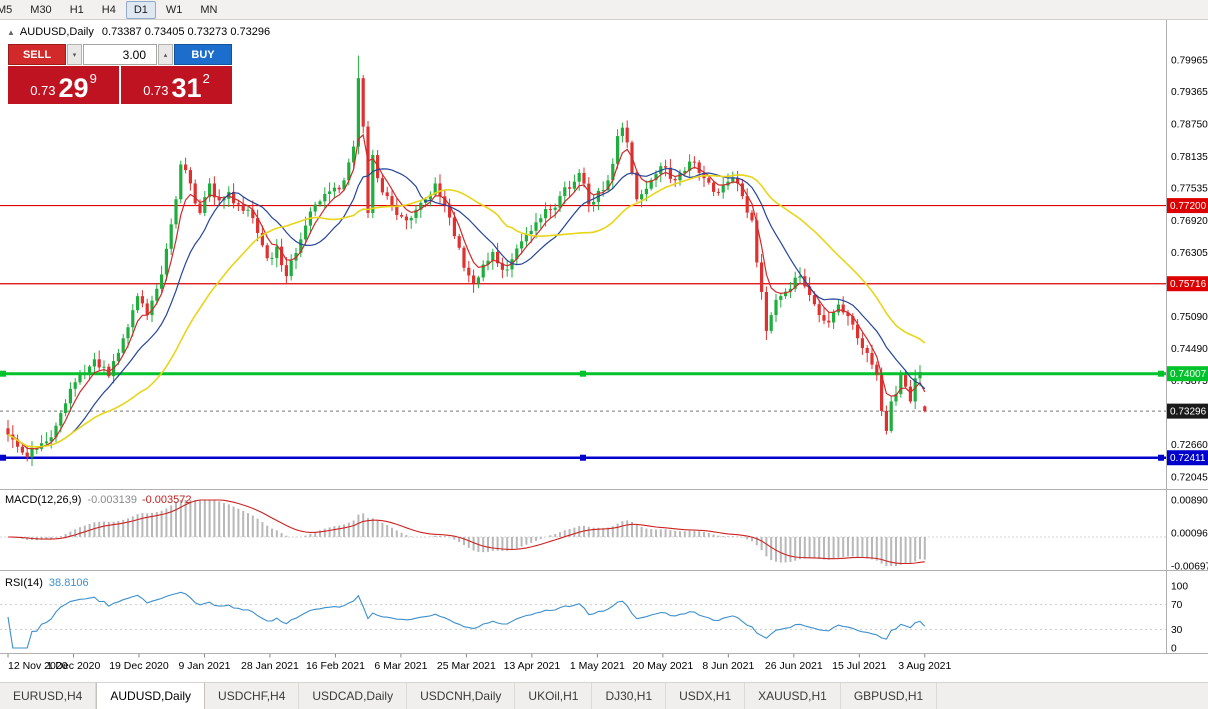 This screenshot has height=709, width=1208. Describe the element at coordinates (76, 9) in the screenshot. I see `timeframe-button-h1: H1` at that location.